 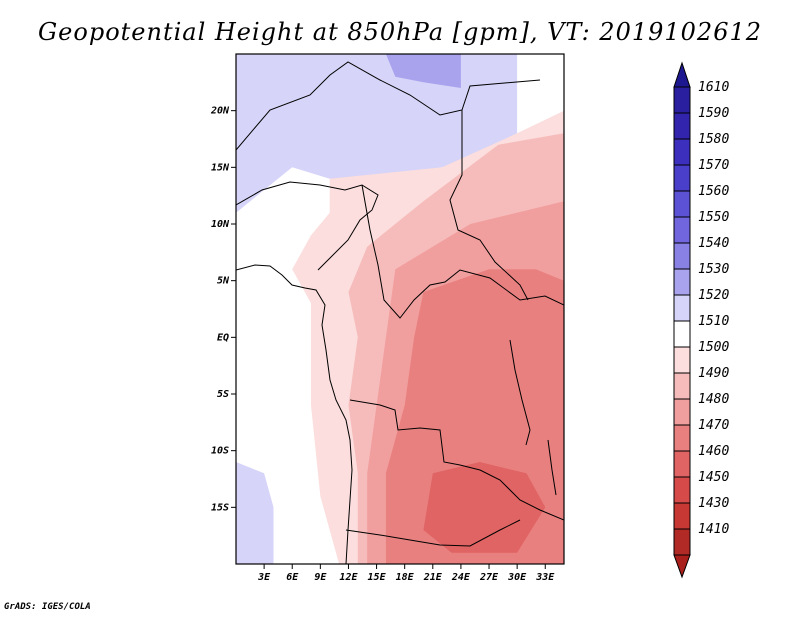 I want to click on y-tick-label: 5S, so click(x=223, y=394).